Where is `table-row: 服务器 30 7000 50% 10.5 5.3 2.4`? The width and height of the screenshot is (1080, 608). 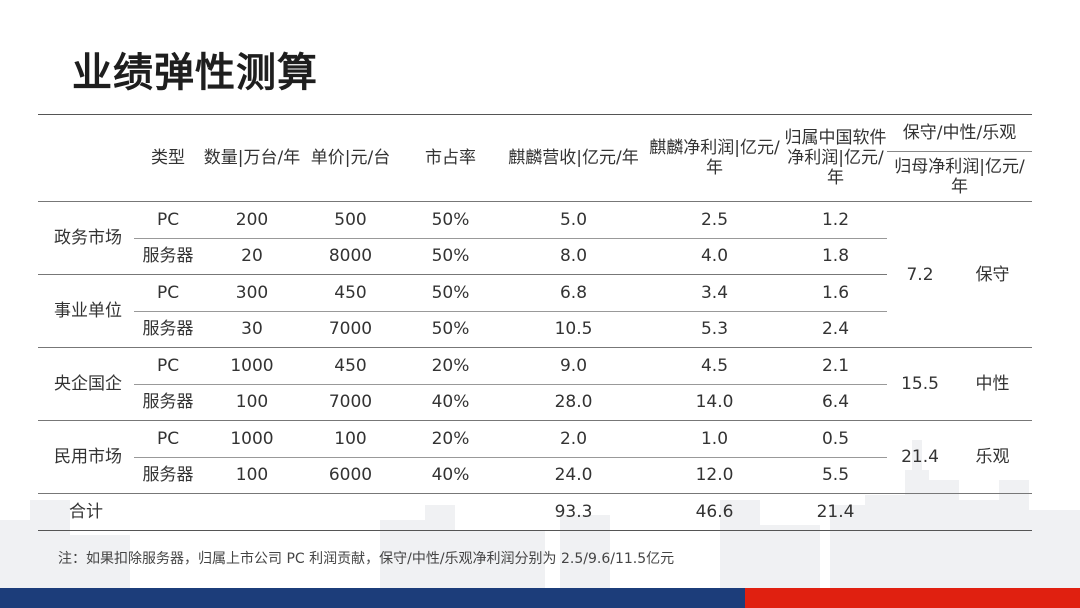 table-row: 服务器 30 7000 50% 10.5 5.3 2.4 is located at coordinates (535, 329).